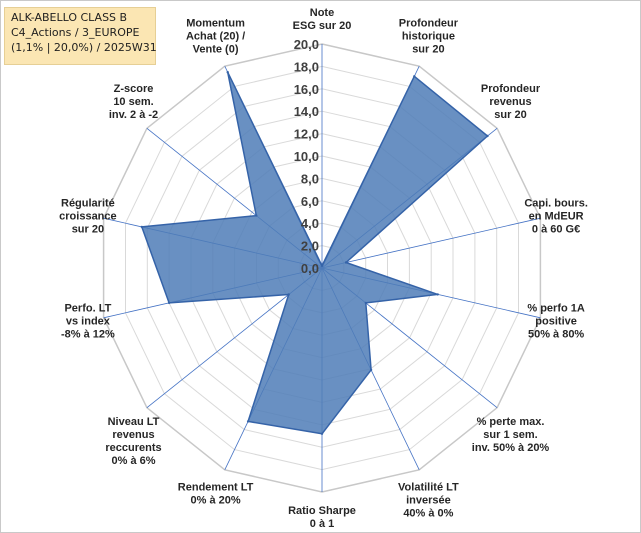  Describe the element at coordinates (310, 268) in the screenshot. I see `tick-label: 0,0` at that location.